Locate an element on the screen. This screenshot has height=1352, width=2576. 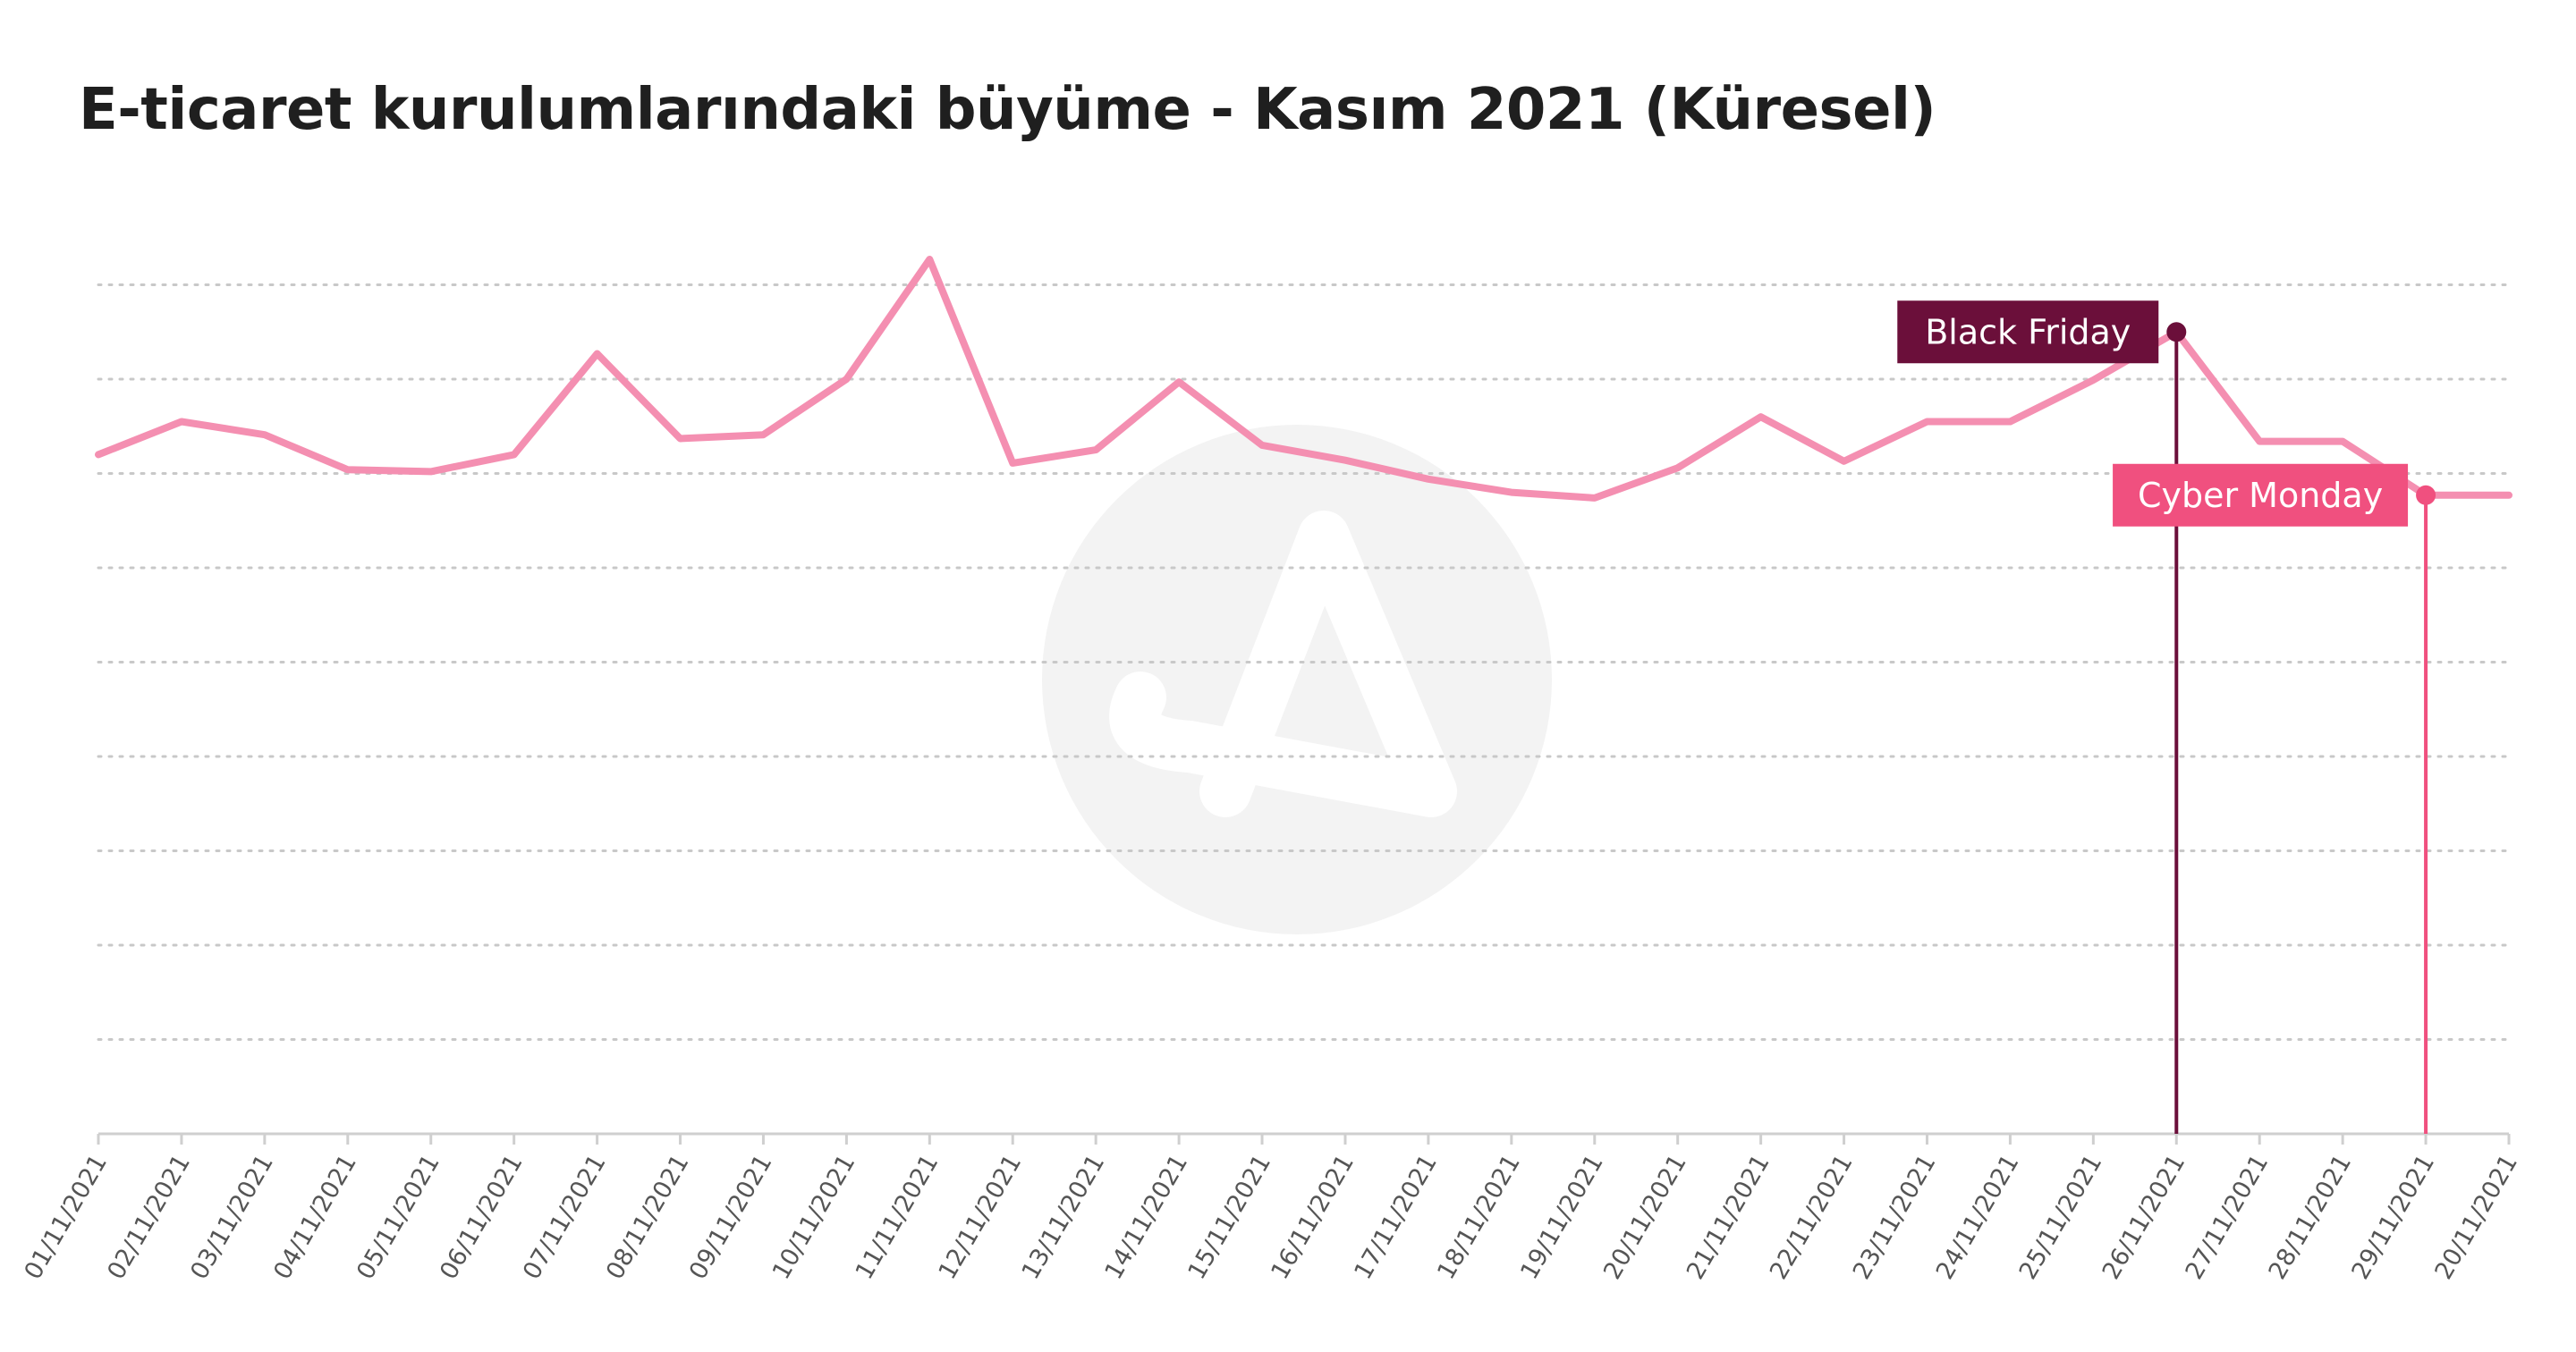
x-tick-label: 15/11/2021 is located at coordinates (1229, 1217).